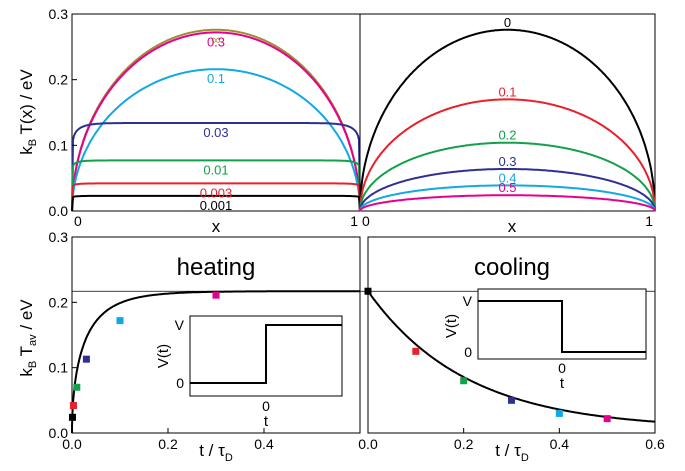  Describe the element at coordinates (215, 132) in the screenshot. I see `curve-label: 0.03` at that location.